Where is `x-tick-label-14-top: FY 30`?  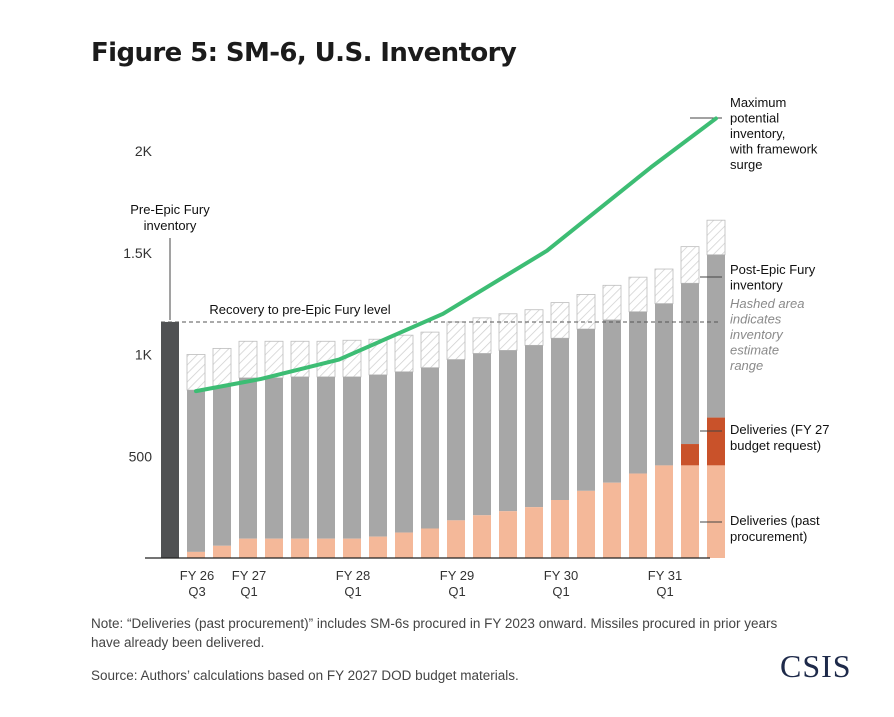
x-tick-label-14-top: FY 30 is located at coordinates (561, 575).